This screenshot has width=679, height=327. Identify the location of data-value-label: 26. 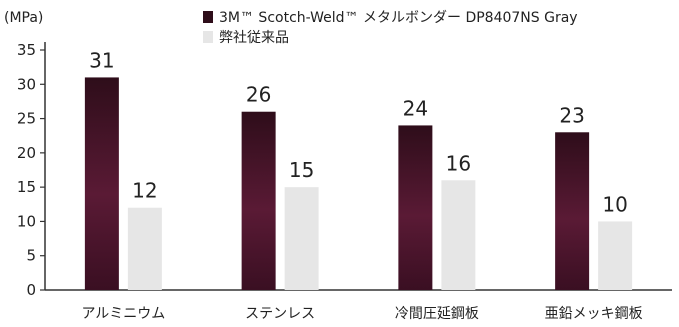
(258, 95).